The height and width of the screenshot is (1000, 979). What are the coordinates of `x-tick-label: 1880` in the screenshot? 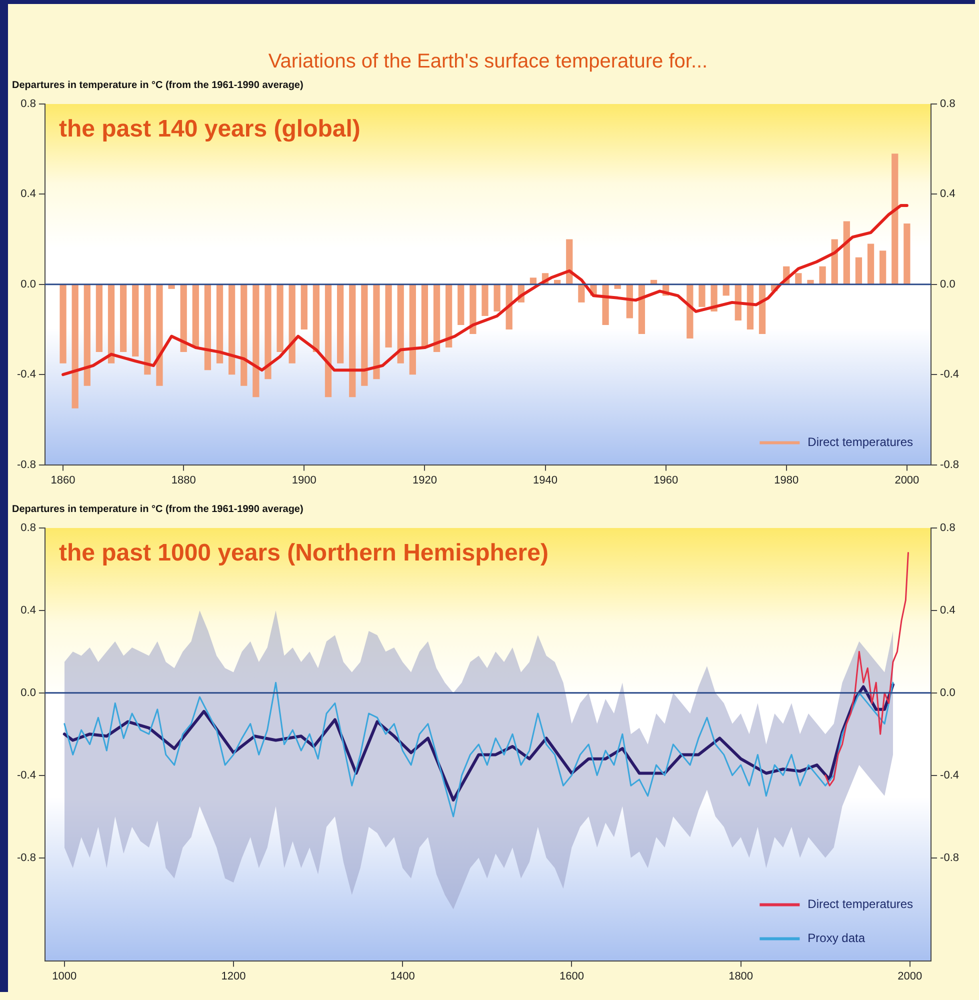 It's located at (183, 480).